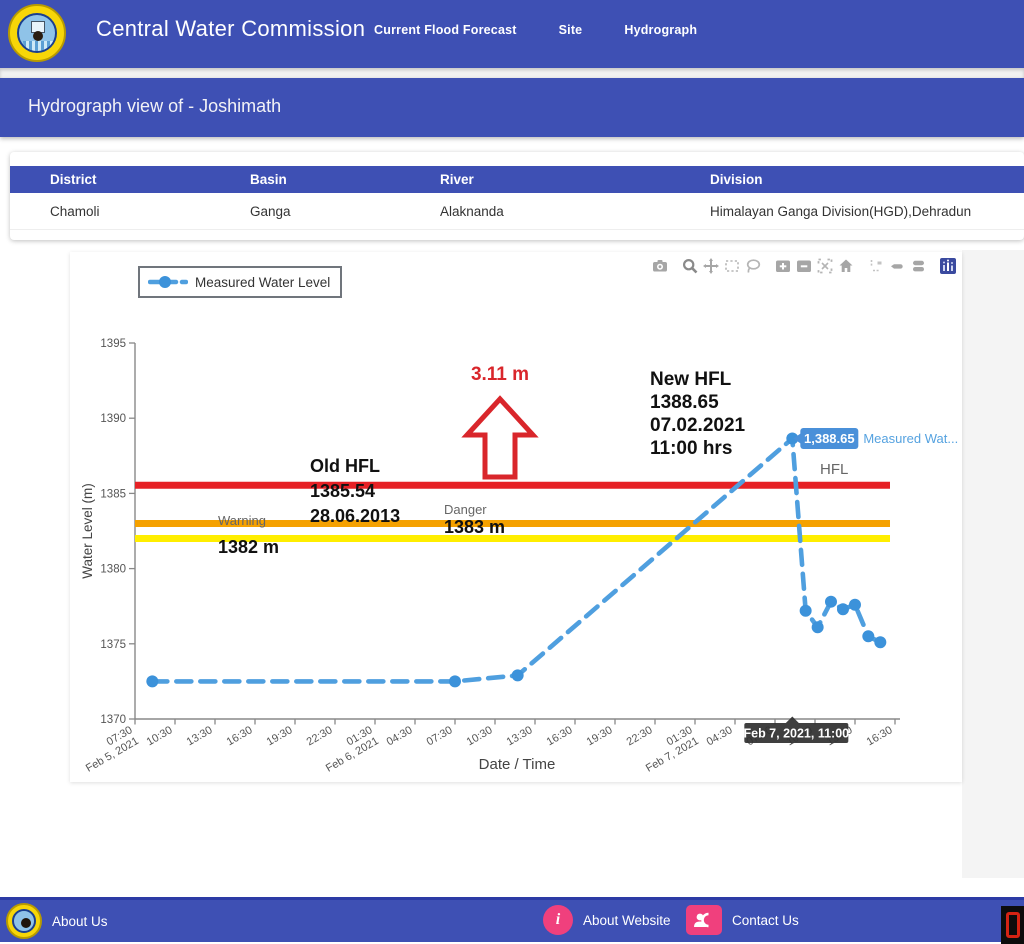 Image resolution: width=1024 pixels, height=944 pixels. What do you see at coordinates (113, 645) in the screenshot?
I see `y-tick-label: 1375` at bounding box center [113, 645].